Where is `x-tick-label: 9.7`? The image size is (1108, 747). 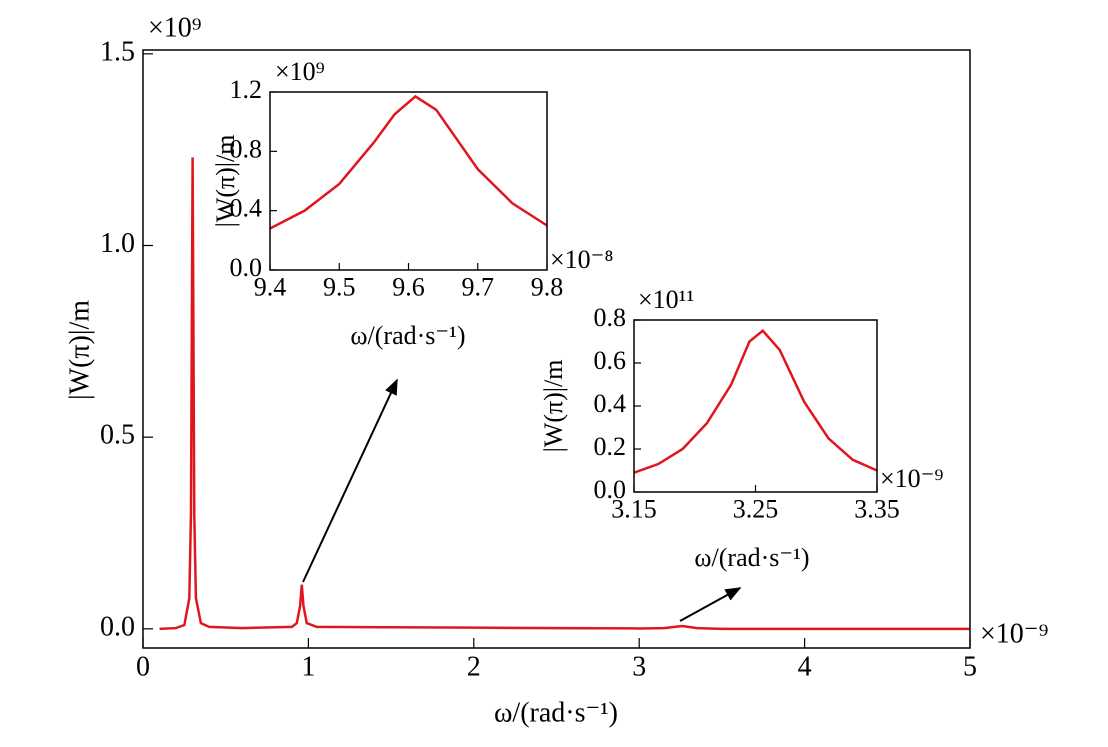 x-tick-label: 9.7 is located at coordinates (478, 286).